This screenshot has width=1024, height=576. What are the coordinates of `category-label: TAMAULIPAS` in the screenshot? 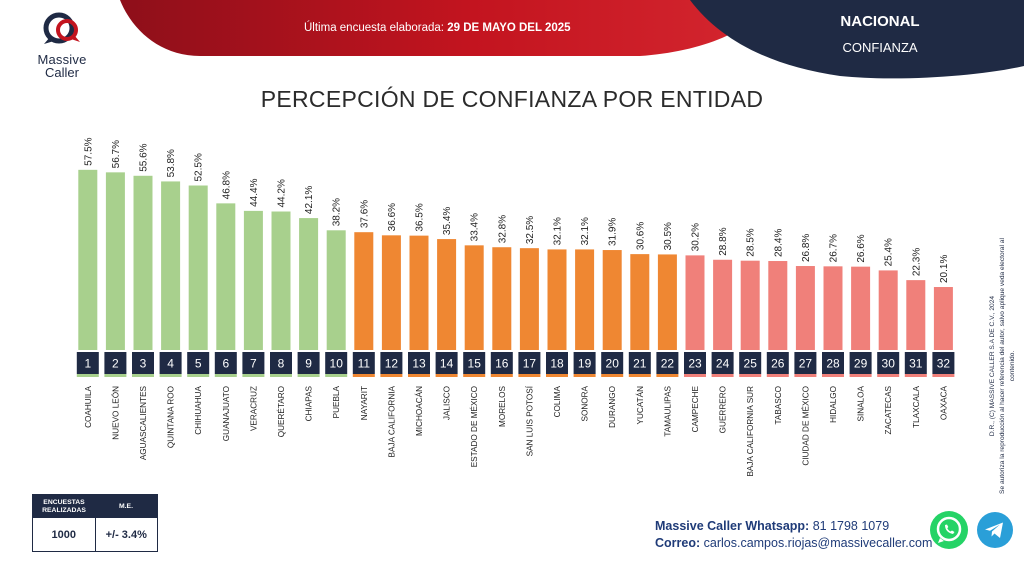 It's located at (667, 410).